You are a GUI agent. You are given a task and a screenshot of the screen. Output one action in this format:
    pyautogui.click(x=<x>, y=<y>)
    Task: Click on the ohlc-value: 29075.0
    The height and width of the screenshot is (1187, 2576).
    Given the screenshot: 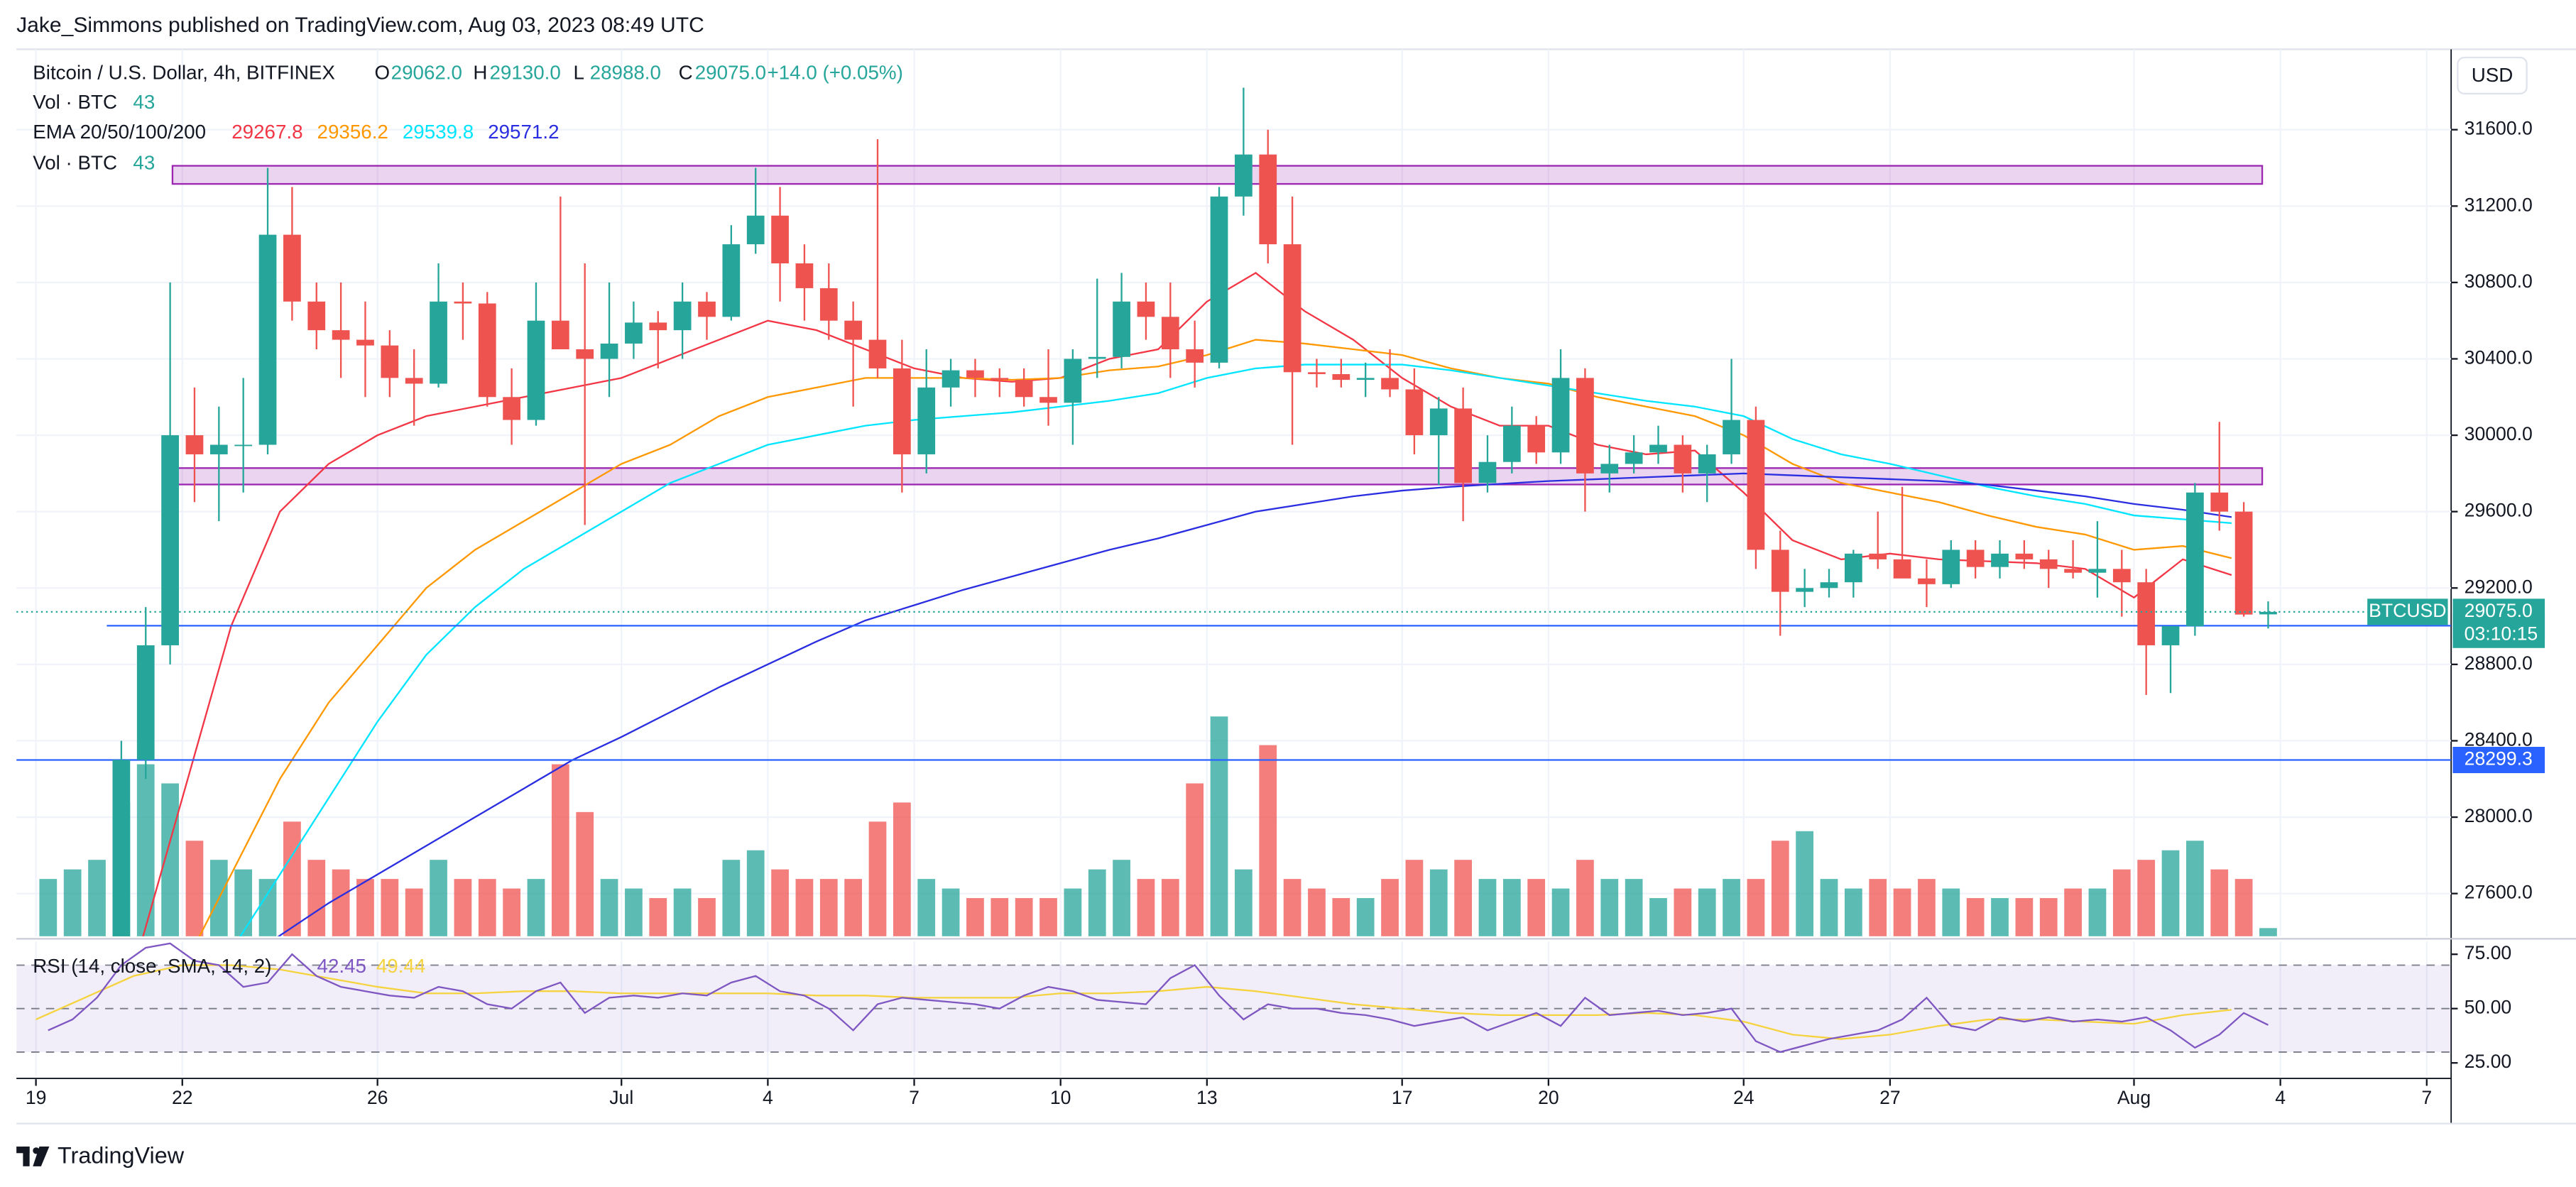 What is the action you would take?
    pyautogui.click(x=730, y=72)
    